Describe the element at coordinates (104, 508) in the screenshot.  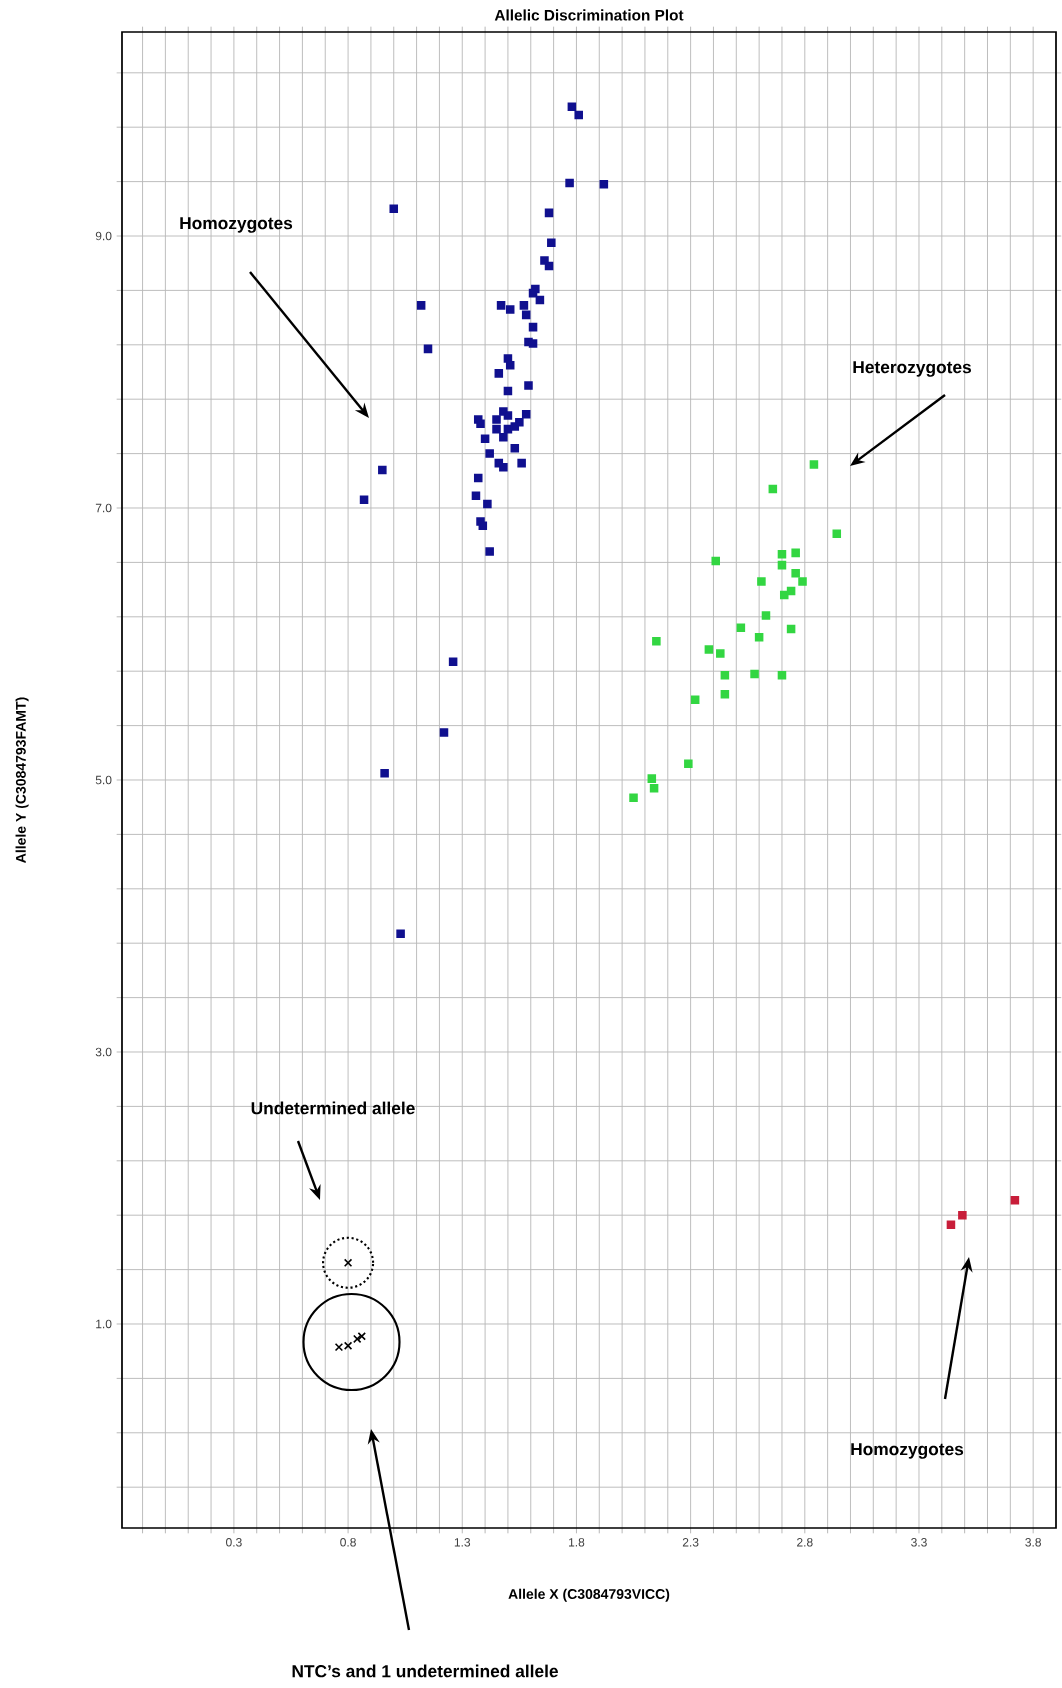
I see `y-tick-label: 7.0` at that location.